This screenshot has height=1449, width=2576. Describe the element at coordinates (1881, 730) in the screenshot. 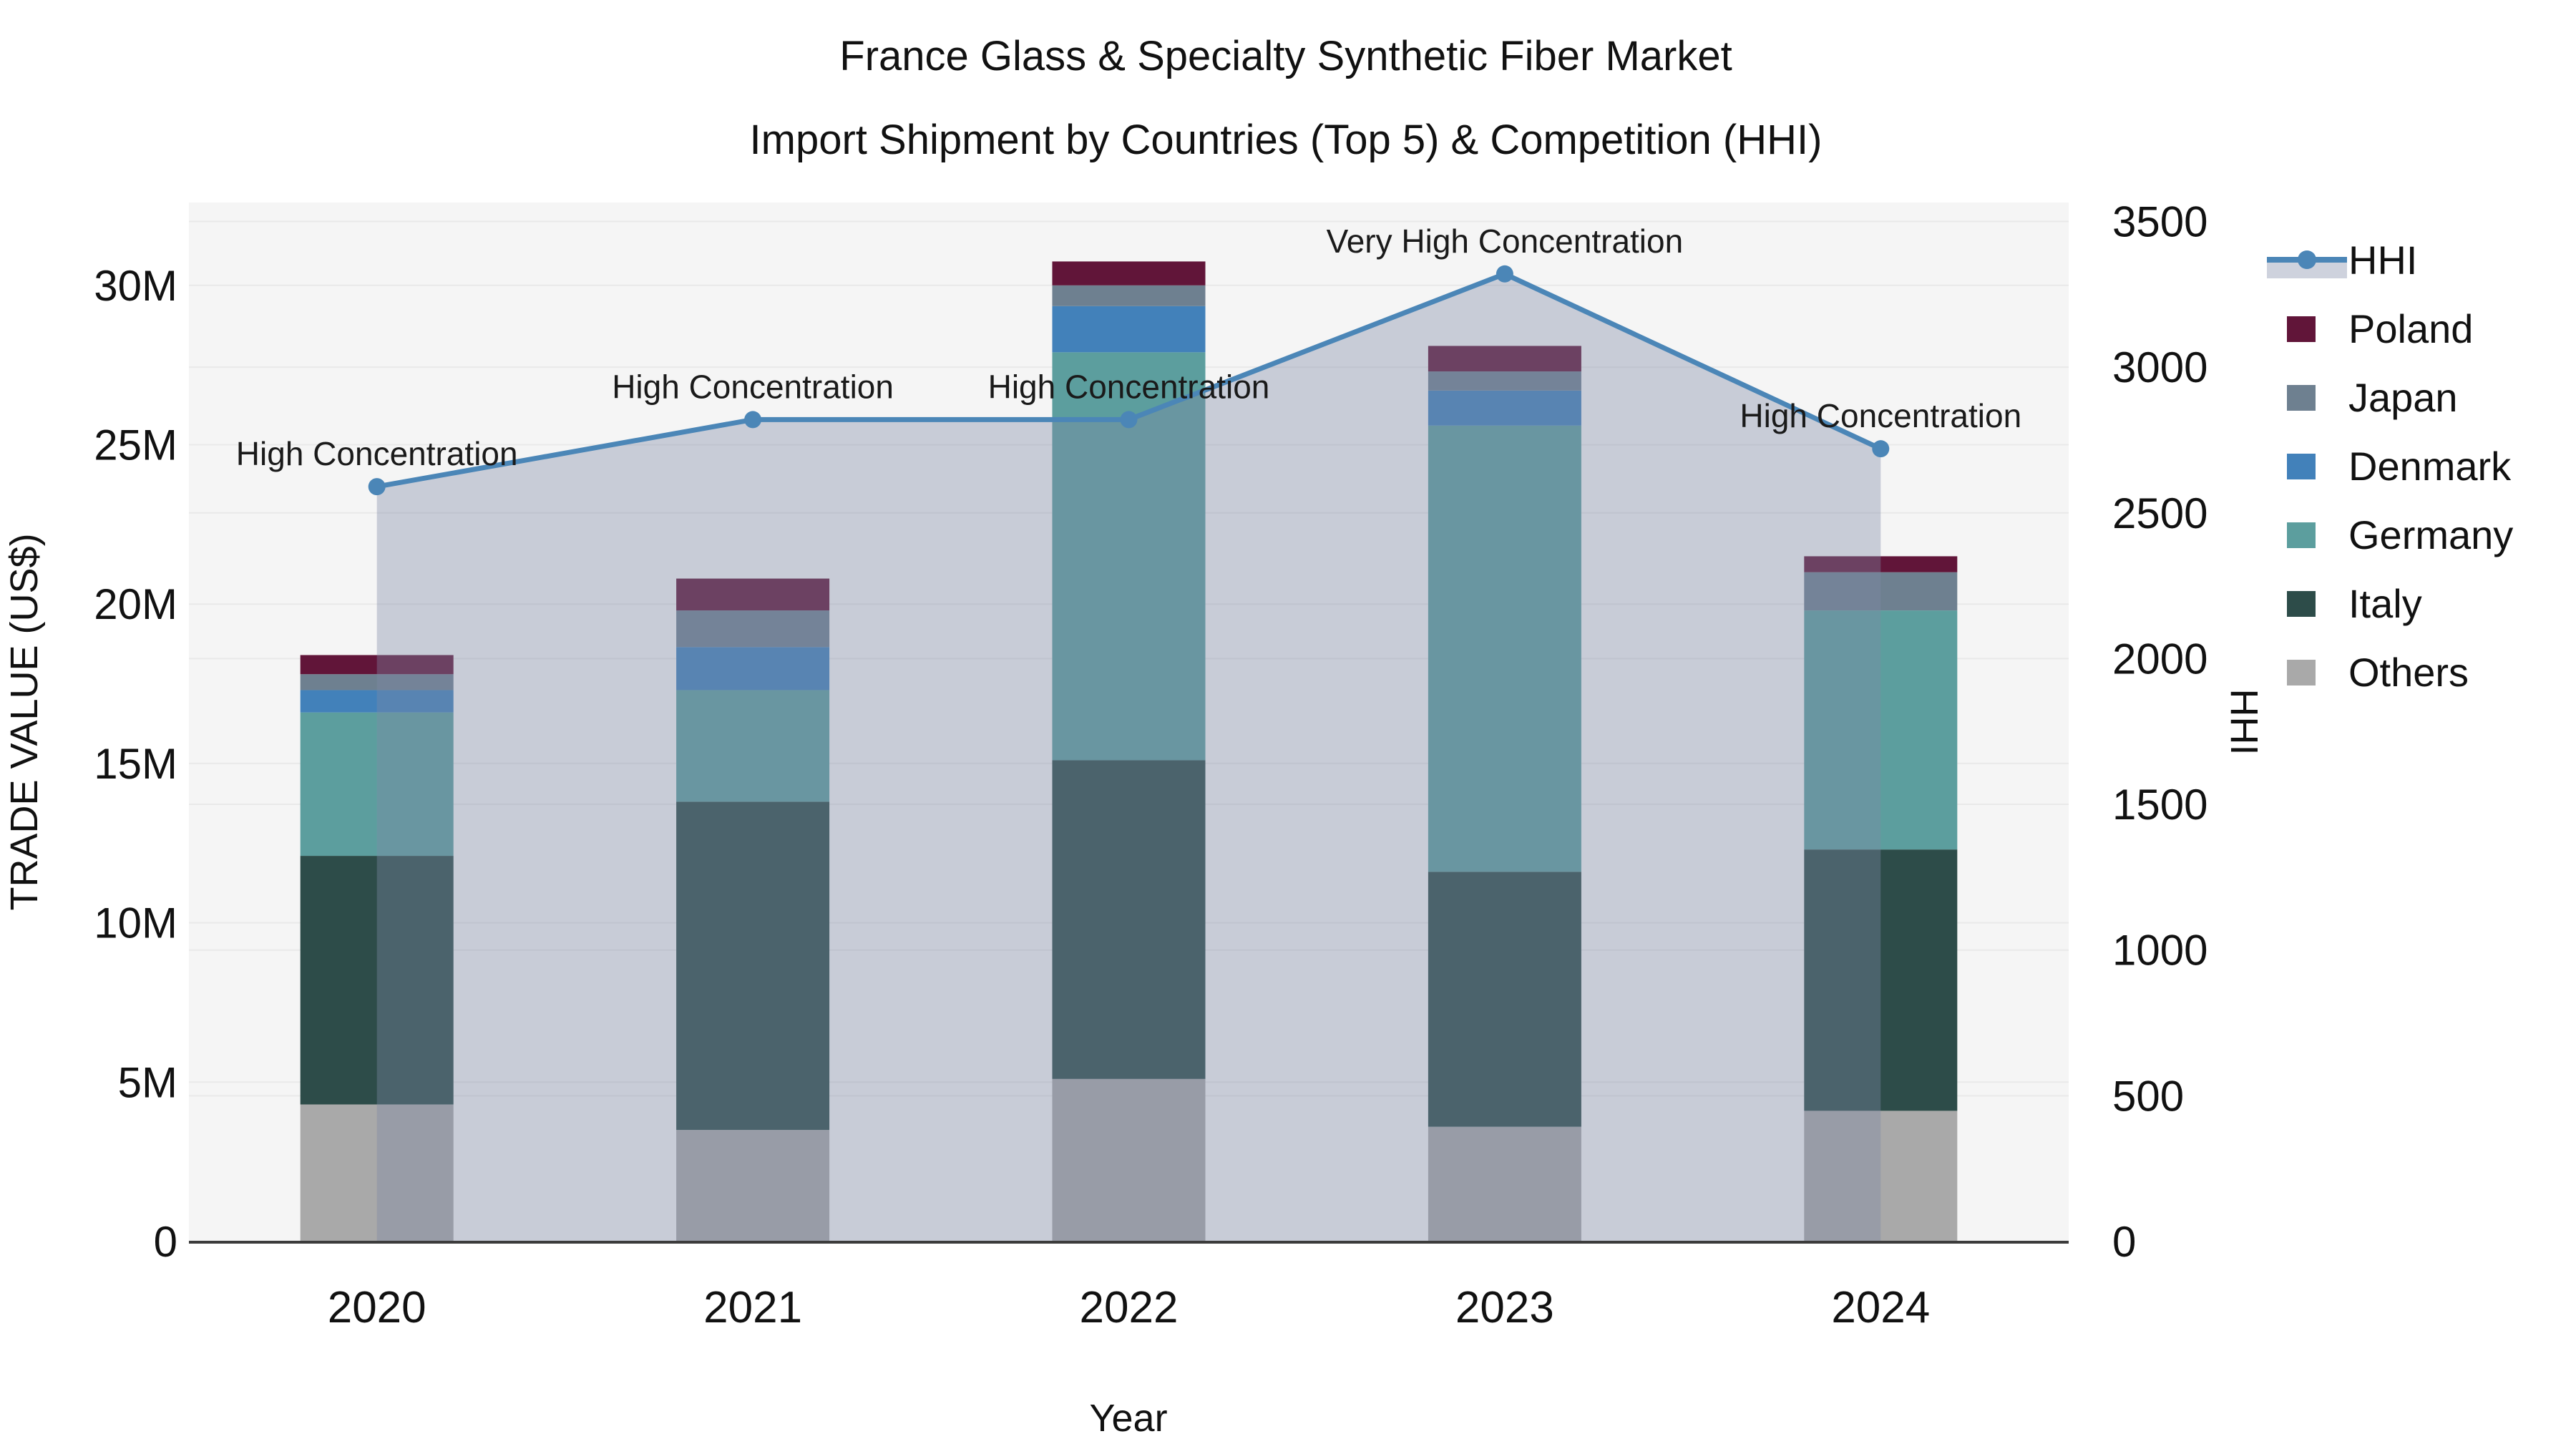

I see `bar-segment-2024-germany` at that location.